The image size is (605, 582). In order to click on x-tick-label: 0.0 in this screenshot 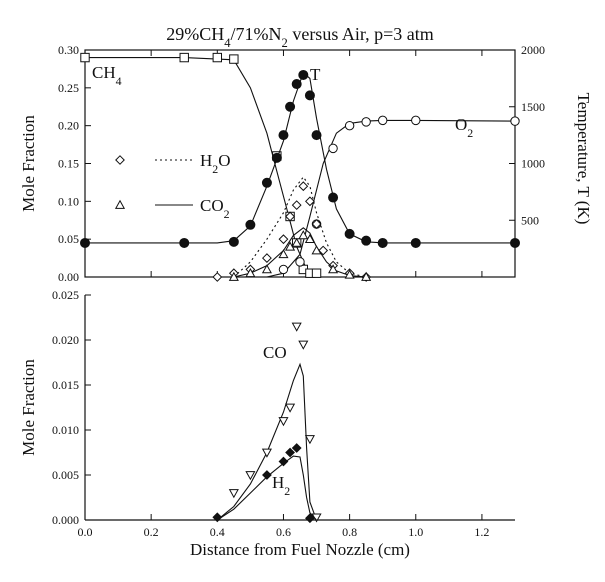, I will do `click(85, 532)`.